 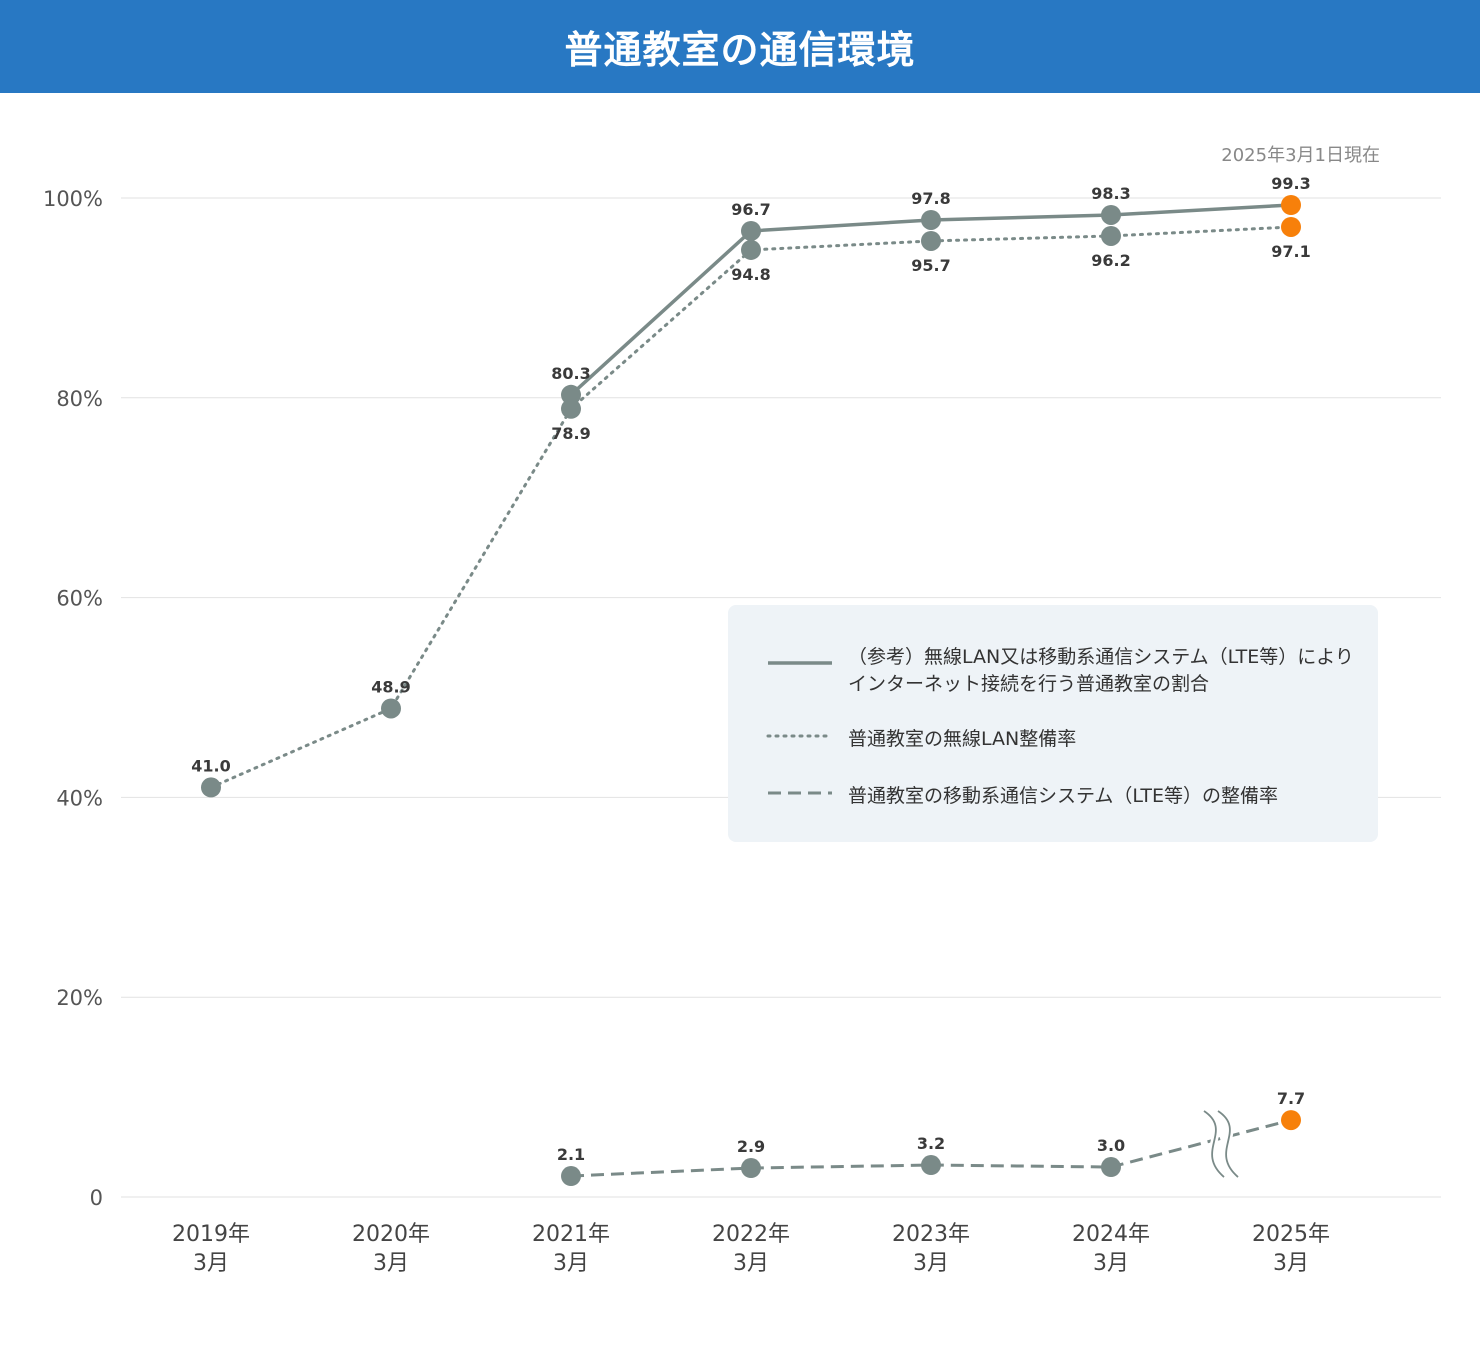 I want to click on data-label: 3.2, so click(x=931, y=1143).